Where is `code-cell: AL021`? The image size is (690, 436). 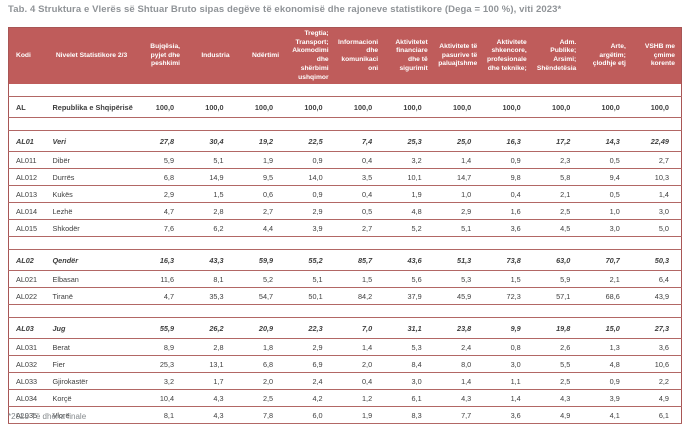
code-cell: AL021 is located at coordinates (28, 279).